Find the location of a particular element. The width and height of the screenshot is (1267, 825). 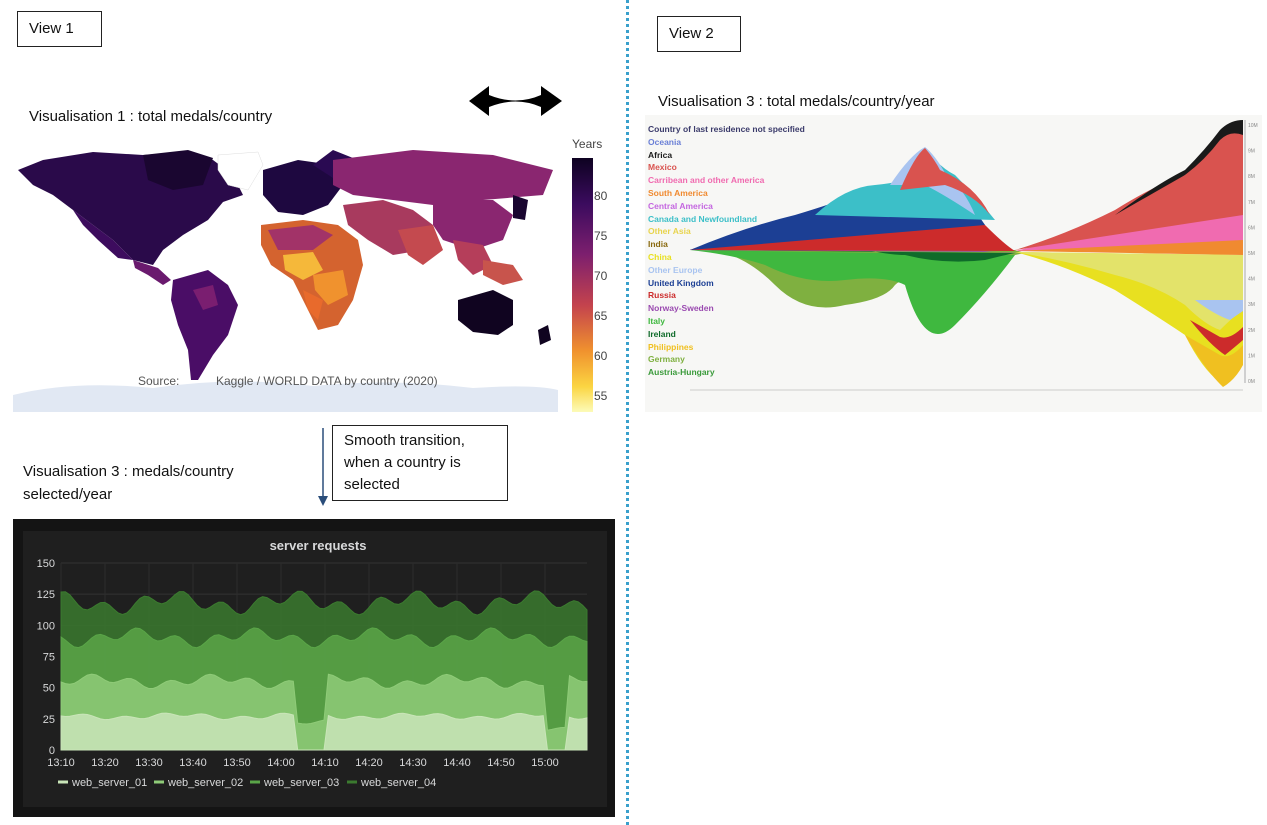

stream-y-tick: 0M is located at coordinates (1251, 382).